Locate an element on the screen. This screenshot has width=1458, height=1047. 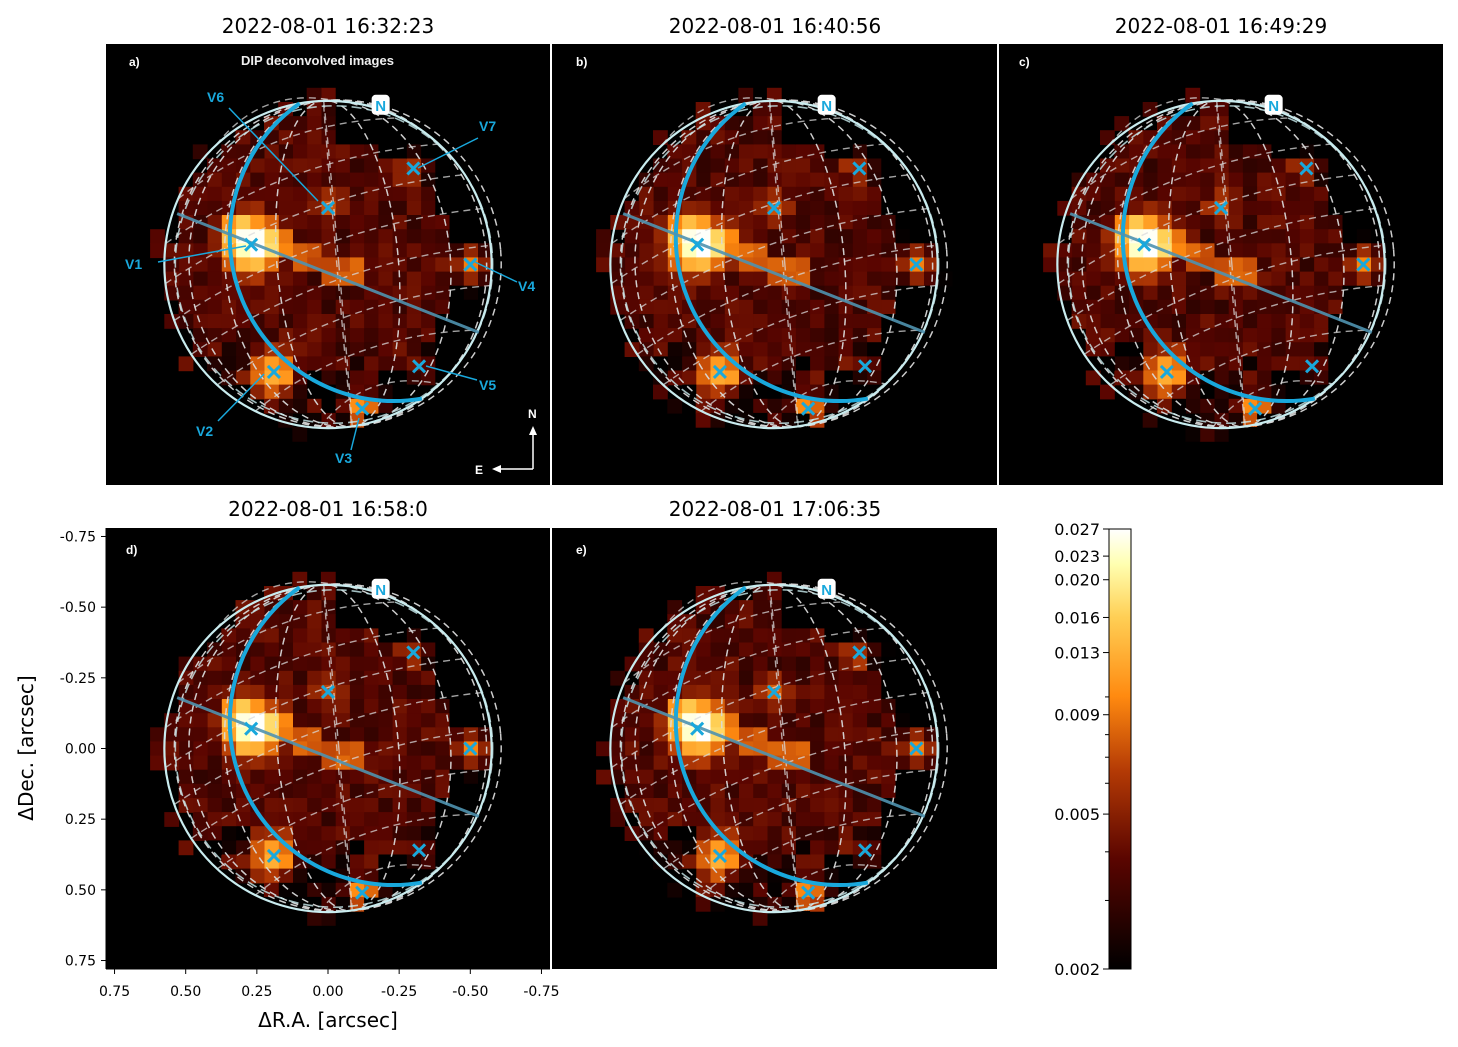
volcano-marker-v4 is located at coordinates (470, 748).